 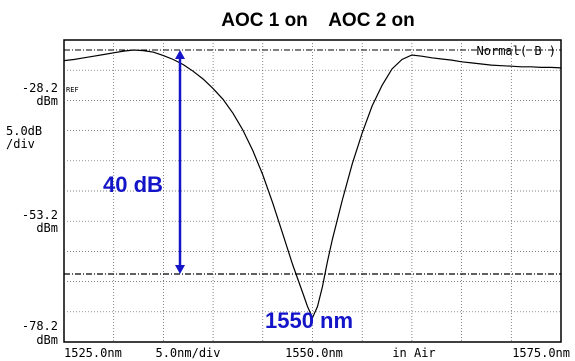 I want to click on x-label-medium: in Air, so click(x=413, y=353).